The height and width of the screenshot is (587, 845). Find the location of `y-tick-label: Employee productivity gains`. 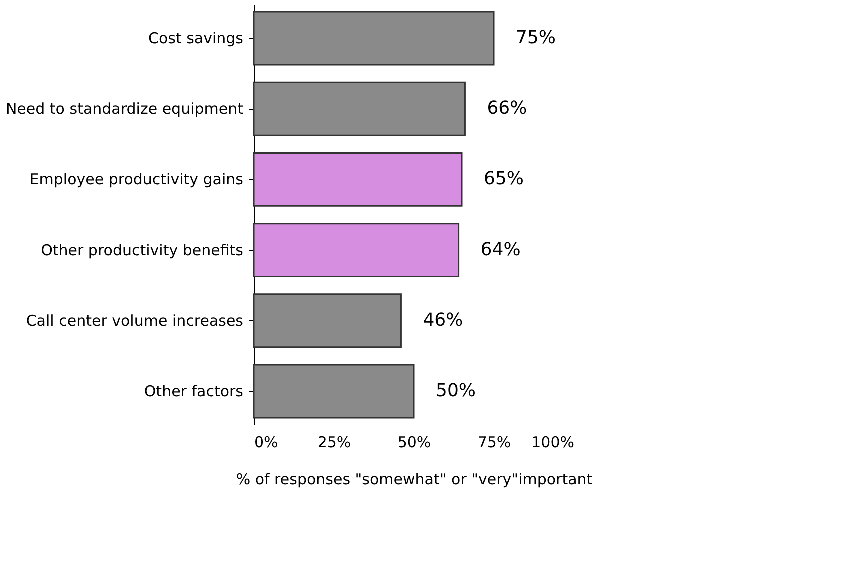

y-tick-label: Employee productivity gains is located at coordinates (137, 179).